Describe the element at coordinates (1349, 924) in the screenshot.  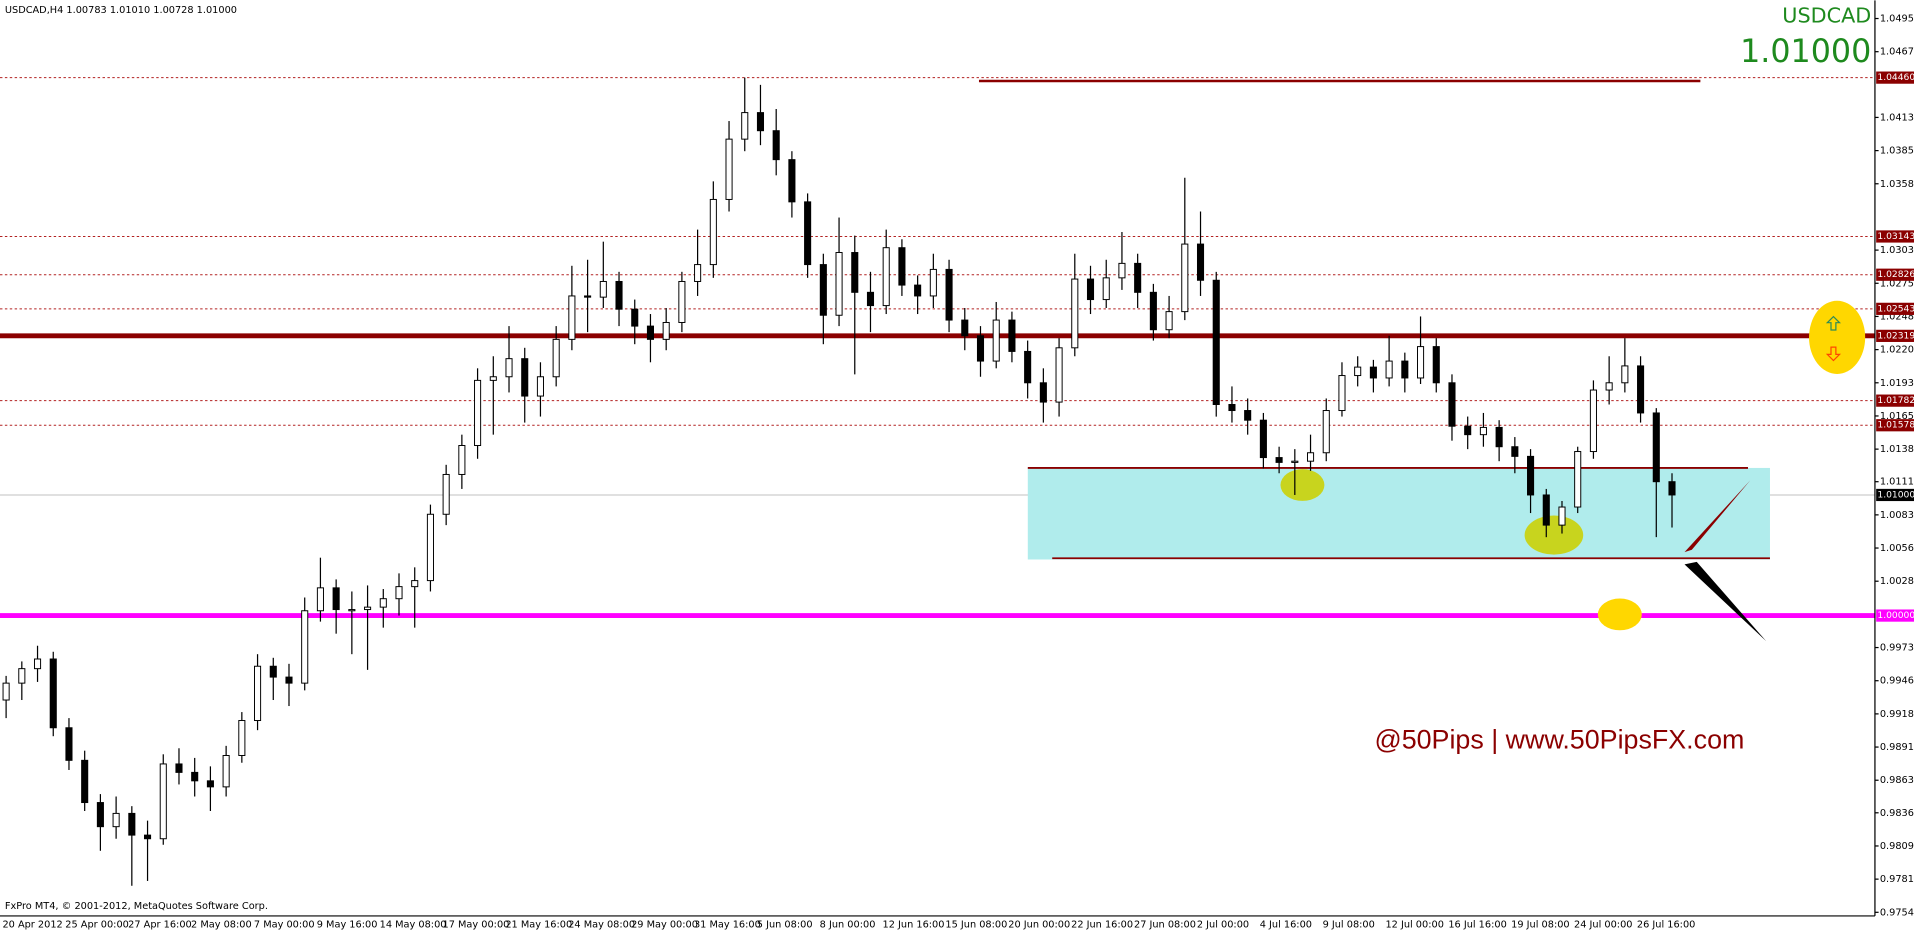
I see `x-tick-label: 9 Jul 08:00` at that location.